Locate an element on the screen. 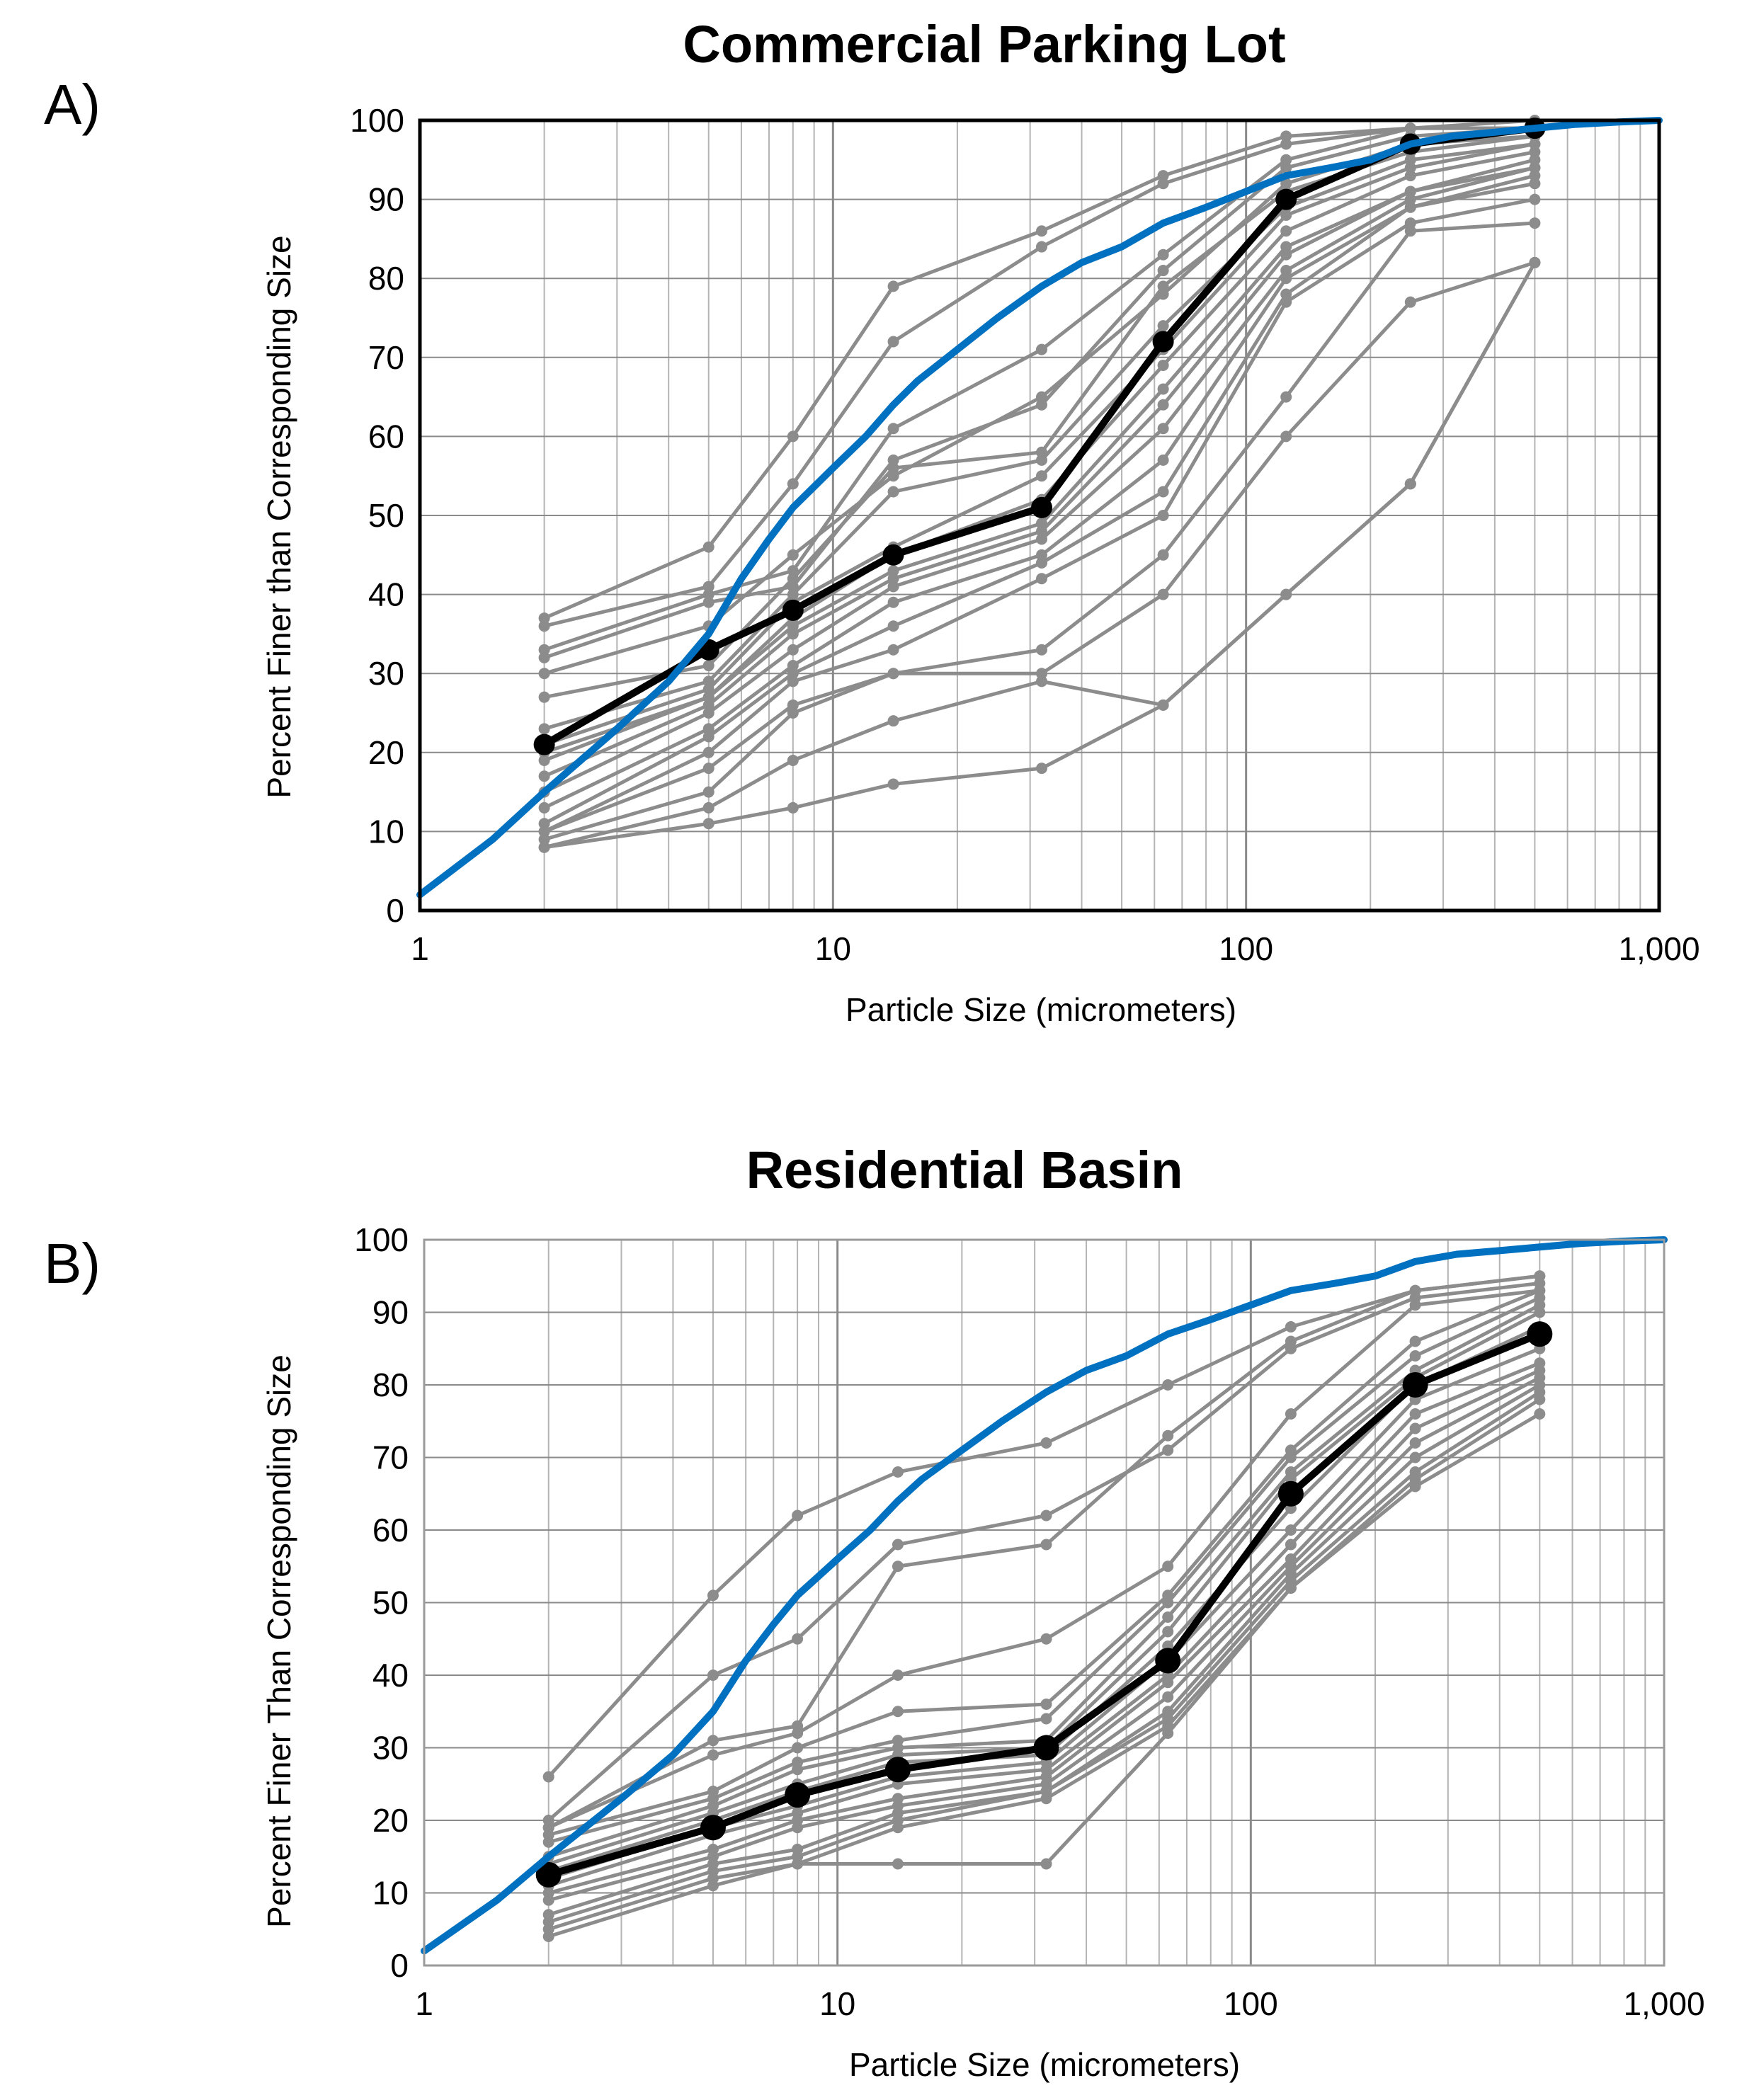  y-axis-title-a: Percent Finer than Corresponding Size is located at coordinates (279, 516).